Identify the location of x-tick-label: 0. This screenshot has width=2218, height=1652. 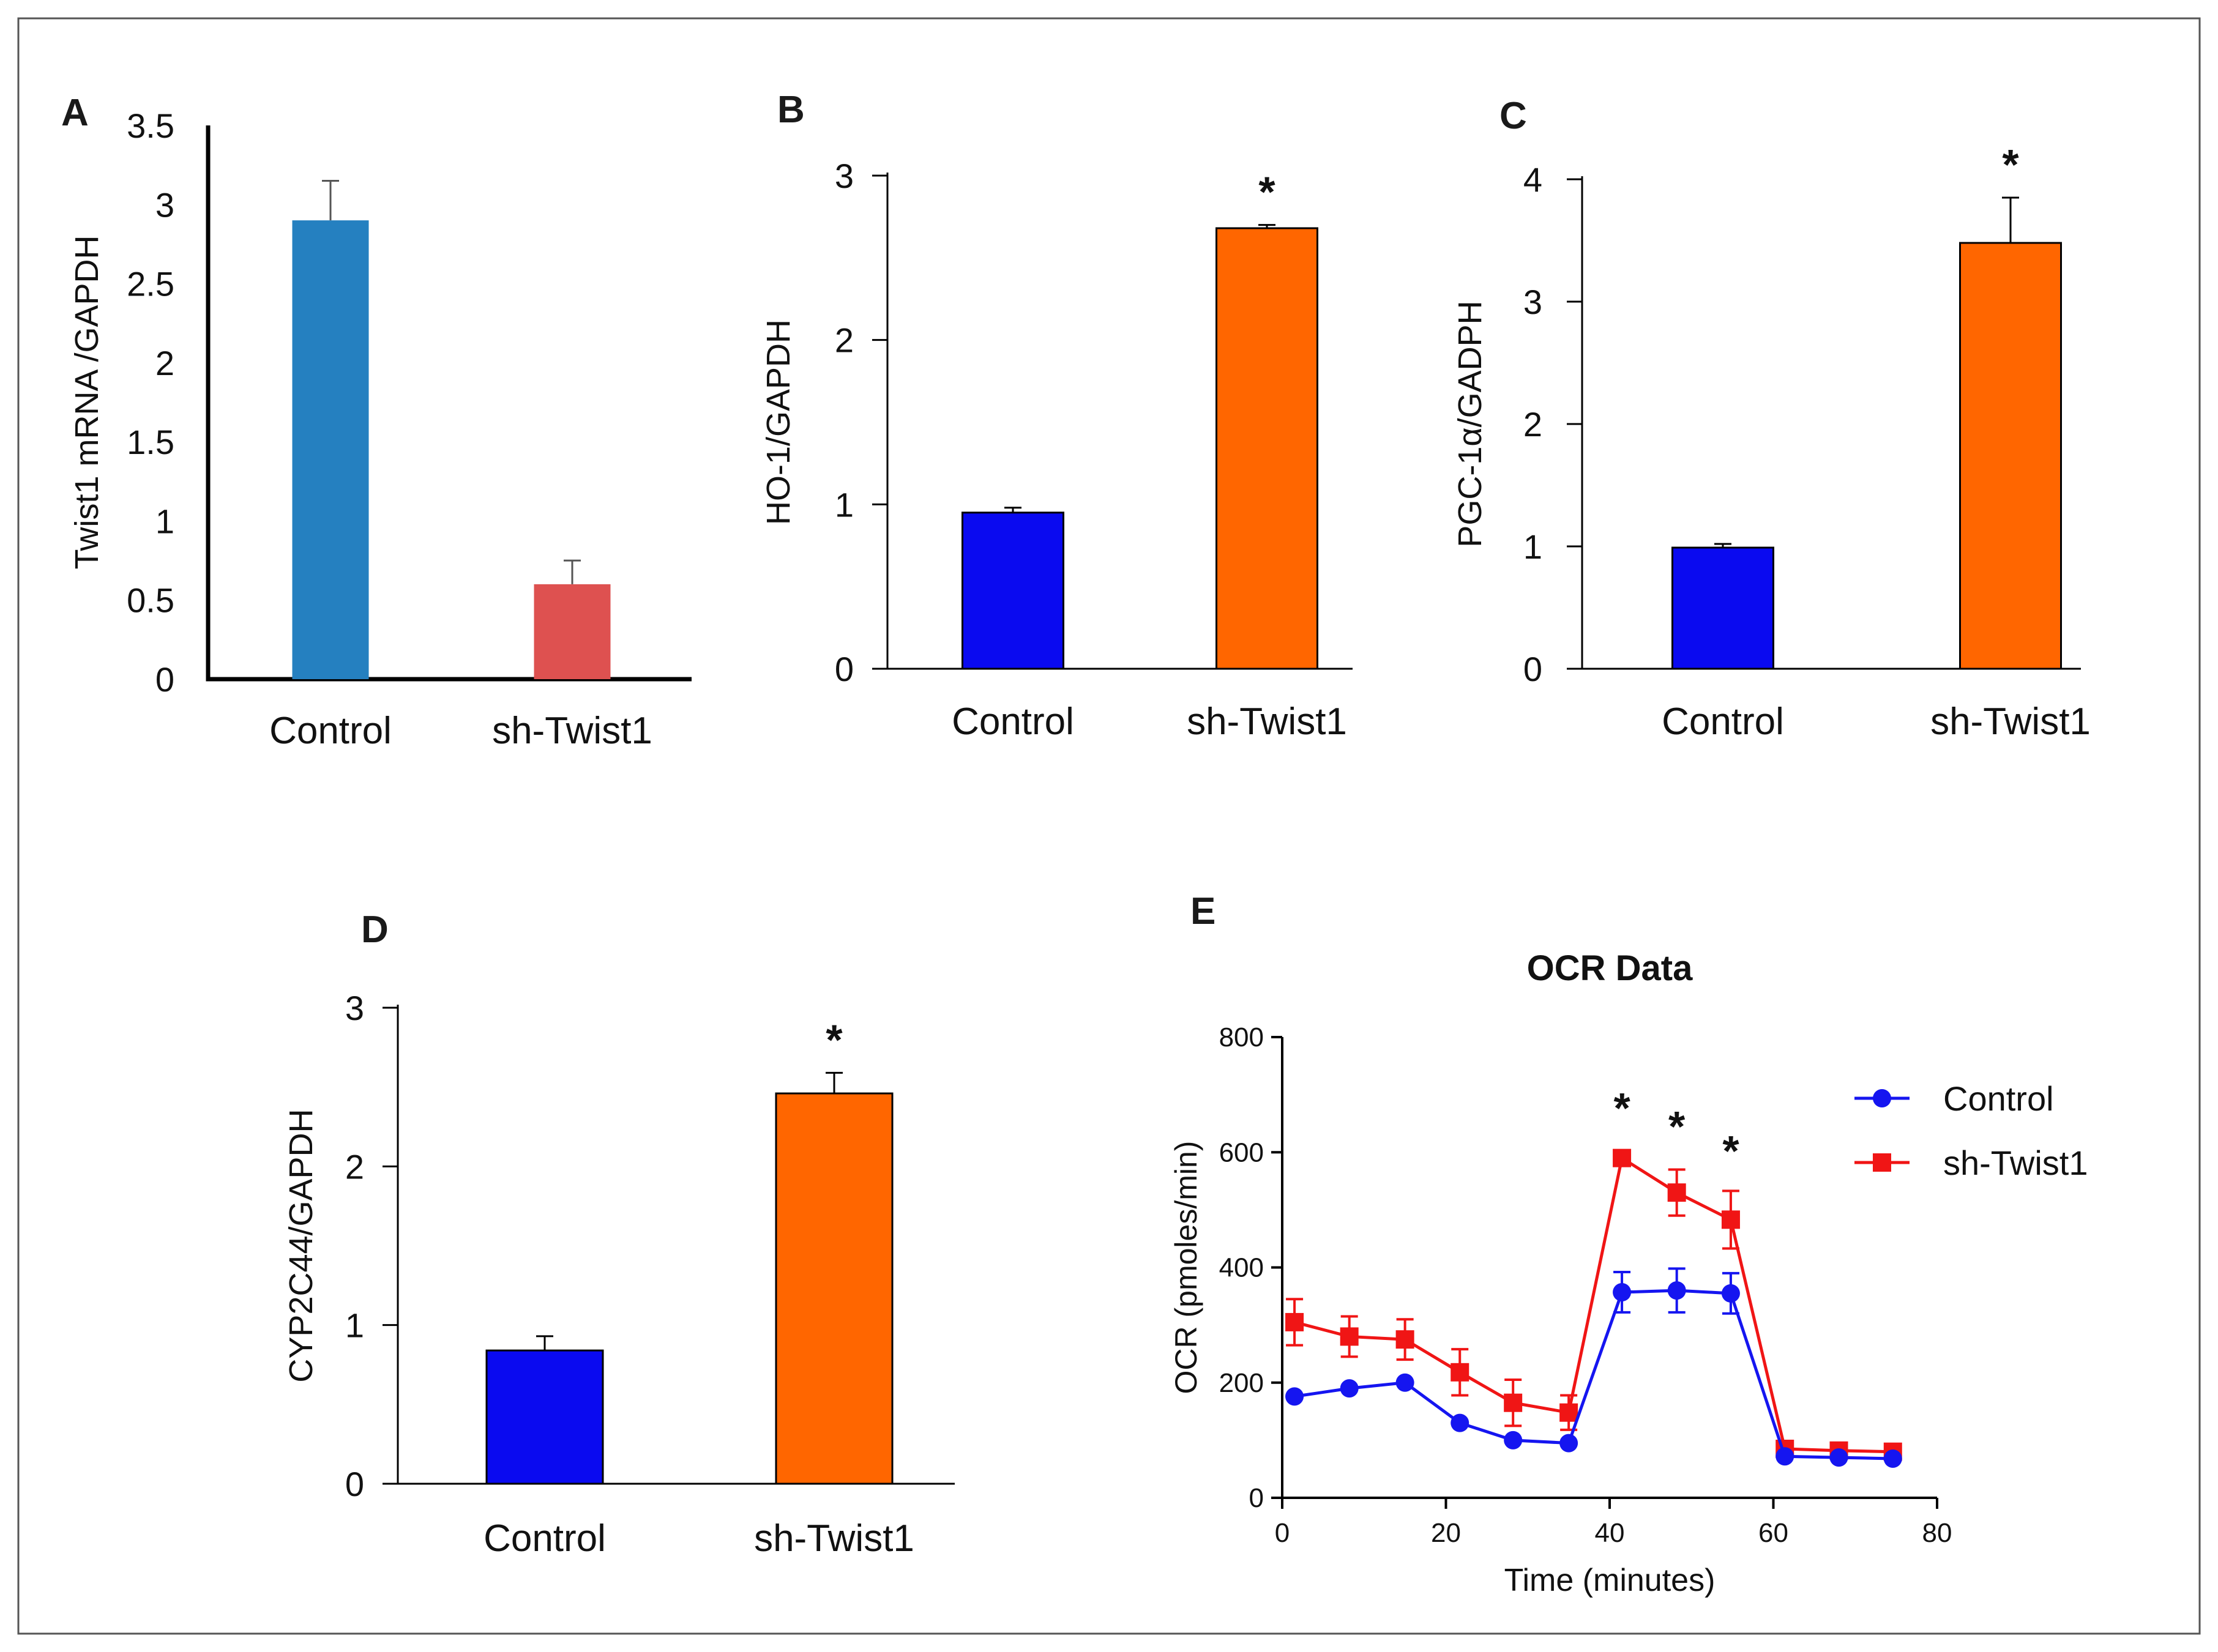
(1282, 1533).